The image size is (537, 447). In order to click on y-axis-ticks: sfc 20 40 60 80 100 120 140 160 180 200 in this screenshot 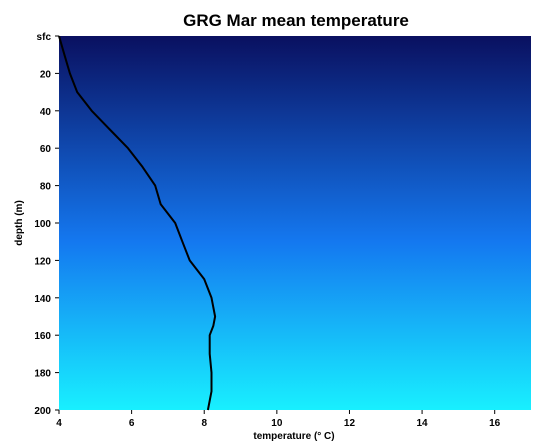, I will do `click(46, 224)`.